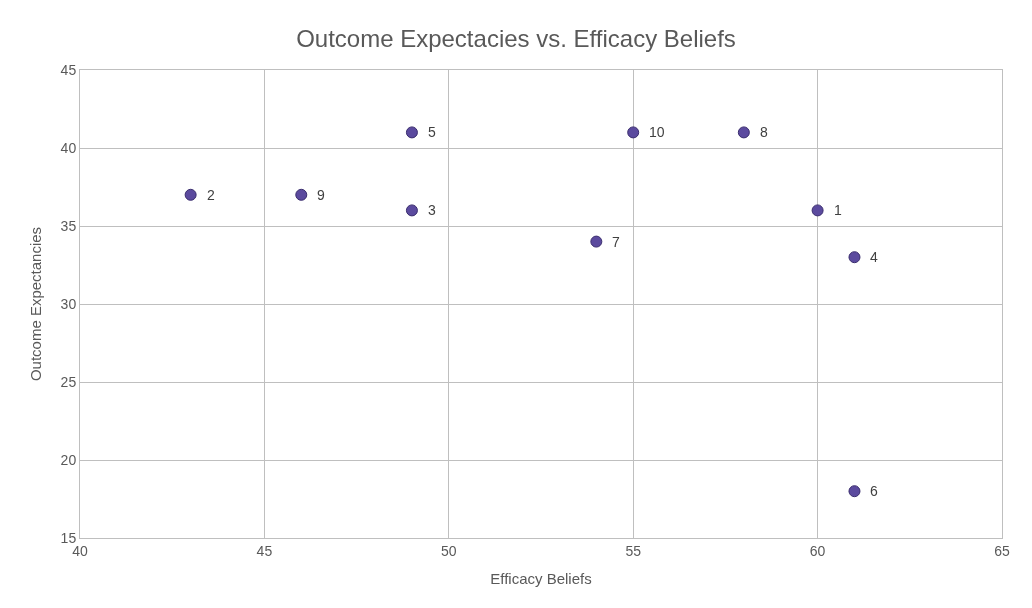 This screenshot has width=1032, height=608. What do you see at coordinates (432, 132) in the screenshot?
I see `annotation: 5` at bounding box center [432, 132].